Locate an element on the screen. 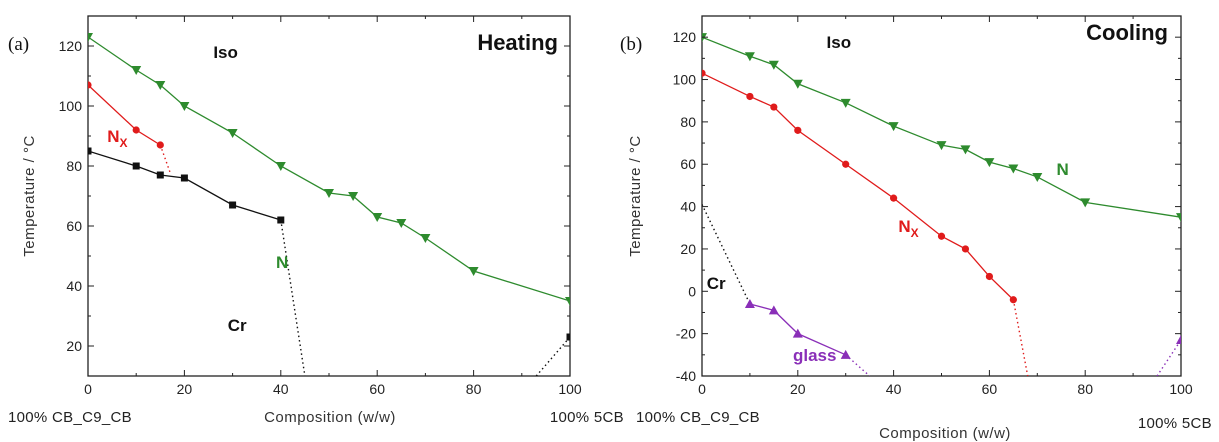 The width and height of the screenshot is (1219, 442). panel-label: (b) is located at coordinates (631, 44).